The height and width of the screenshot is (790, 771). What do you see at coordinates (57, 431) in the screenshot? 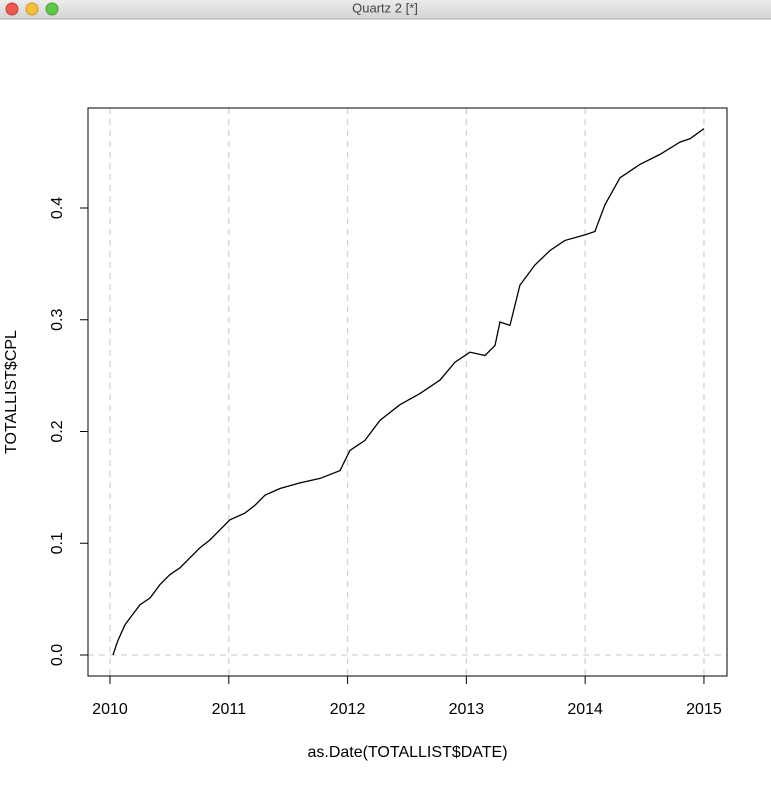
I see `y-tick-label: 0.2` at bounding box center [57, 431].